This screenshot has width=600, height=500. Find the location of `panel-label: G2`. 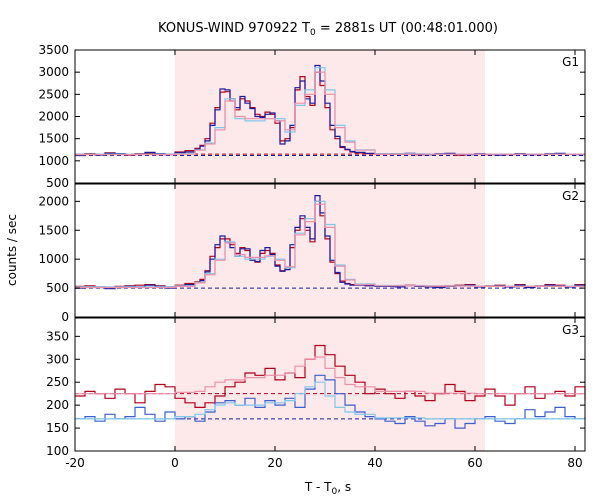

panel-label: G2 is located at coordinates (570, 196).